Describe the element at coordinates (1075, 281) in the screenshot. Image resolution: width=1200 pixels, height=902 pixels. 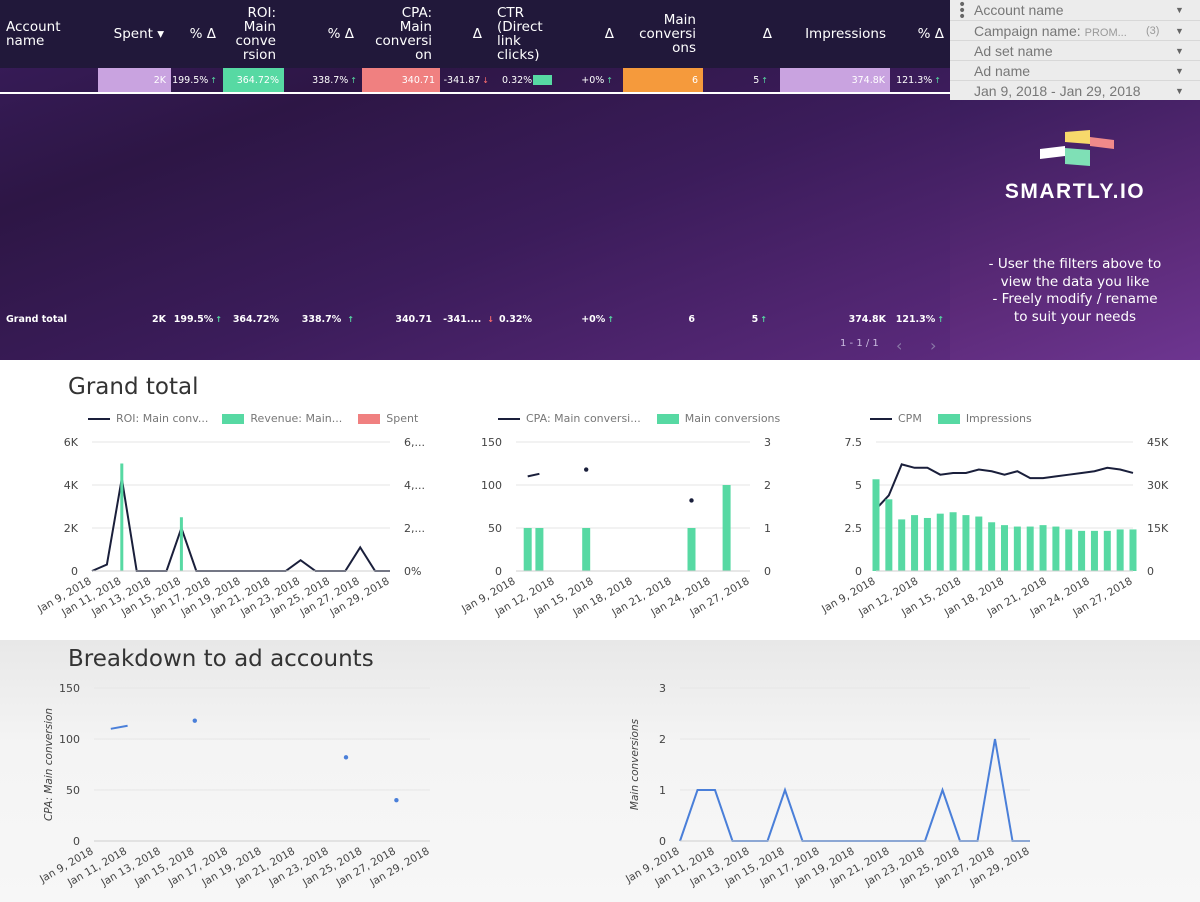
I see `note-line: view the data you like` at that location.